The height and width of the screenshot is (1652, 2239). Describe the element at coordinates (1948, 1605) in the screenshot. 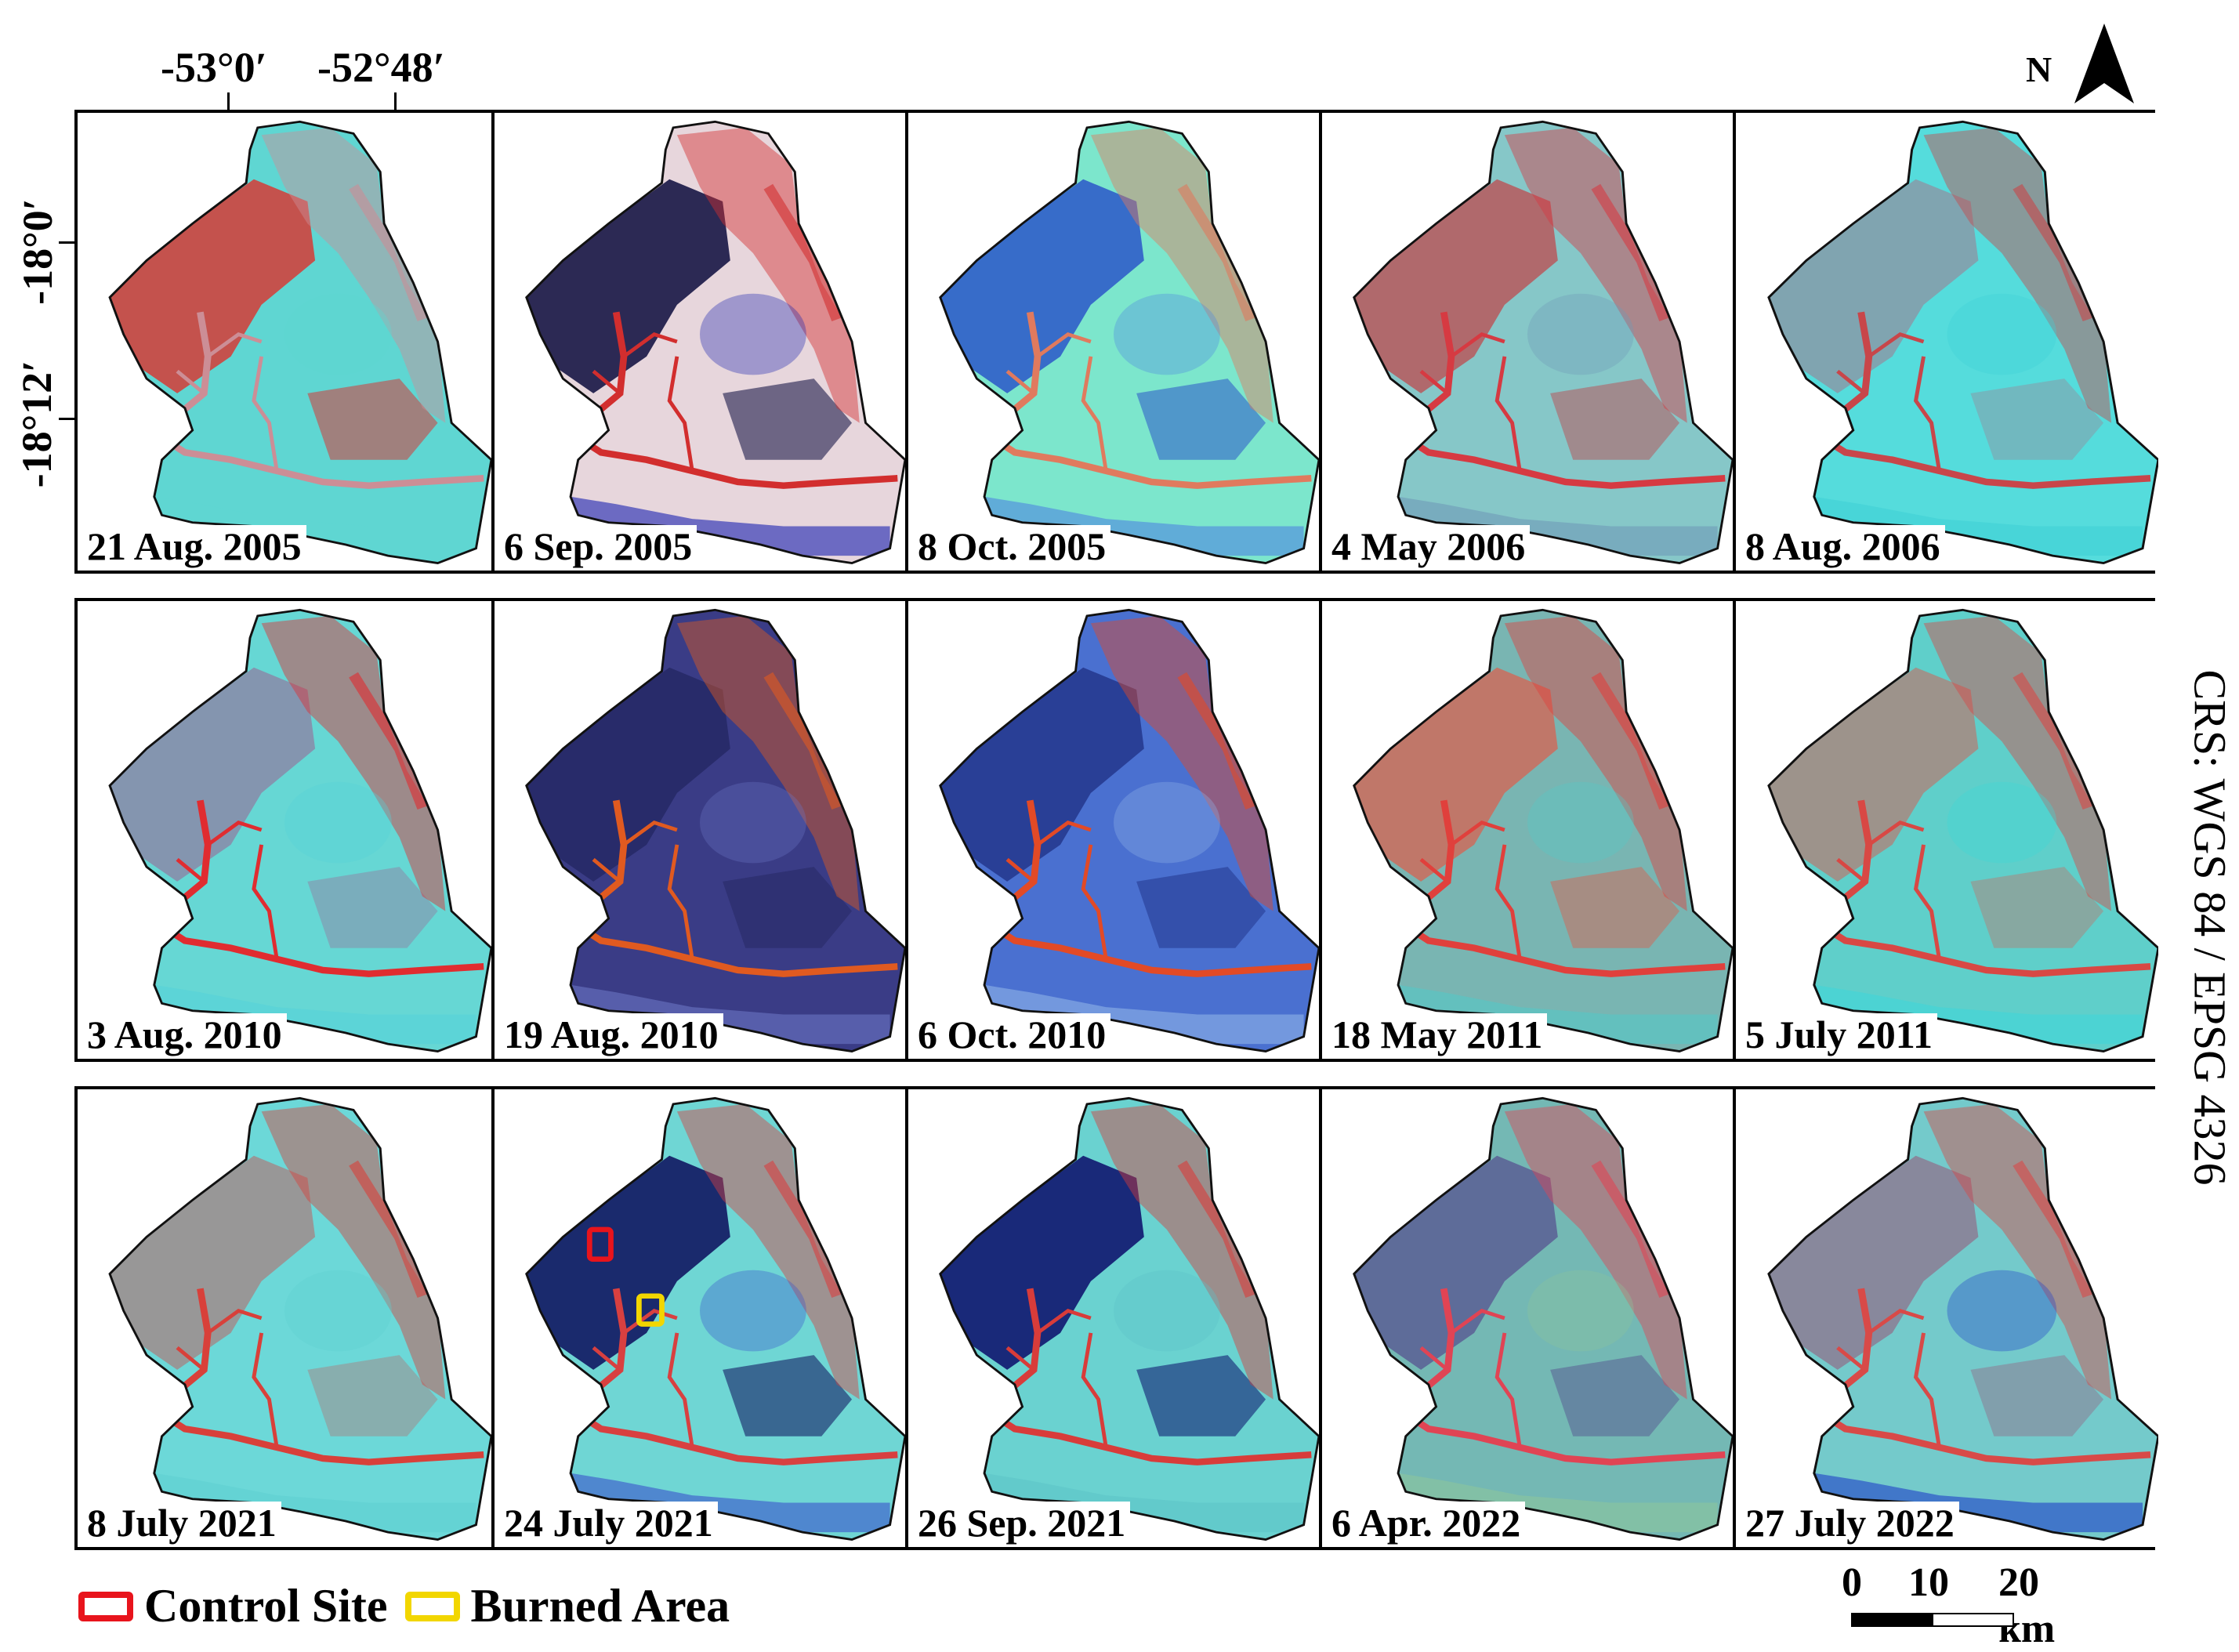

I see `scale-bar: 0 10 20 km` at that location.